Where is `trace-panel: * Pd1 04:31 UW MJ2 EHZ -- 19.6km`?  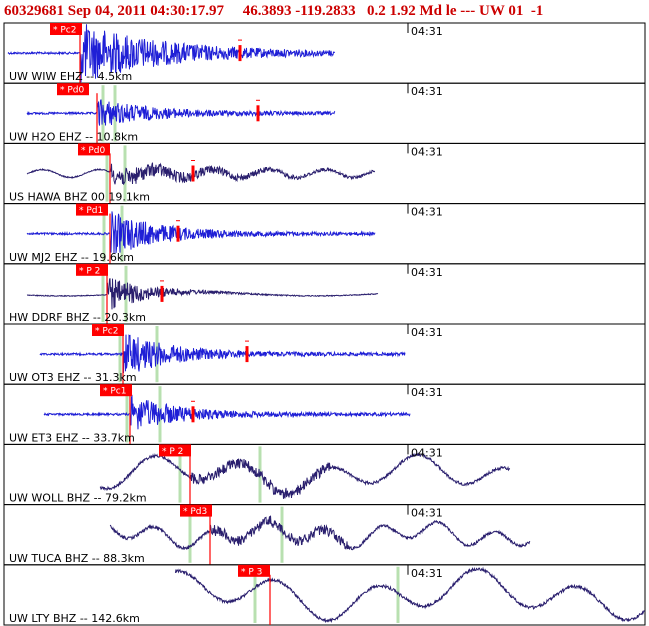 trace-panel: * Pd1 04:31 UW MJ2 EHZ -- 19.6km is located at coordinates (324, 234).